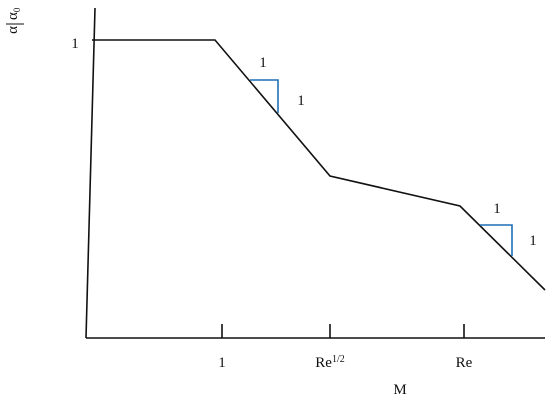 This screenshot has height=404, width=550. What do you see at coordinates (13, 30) in the screenshot?
I see `y-label-numerator: α` at bounding box center [13, 30].